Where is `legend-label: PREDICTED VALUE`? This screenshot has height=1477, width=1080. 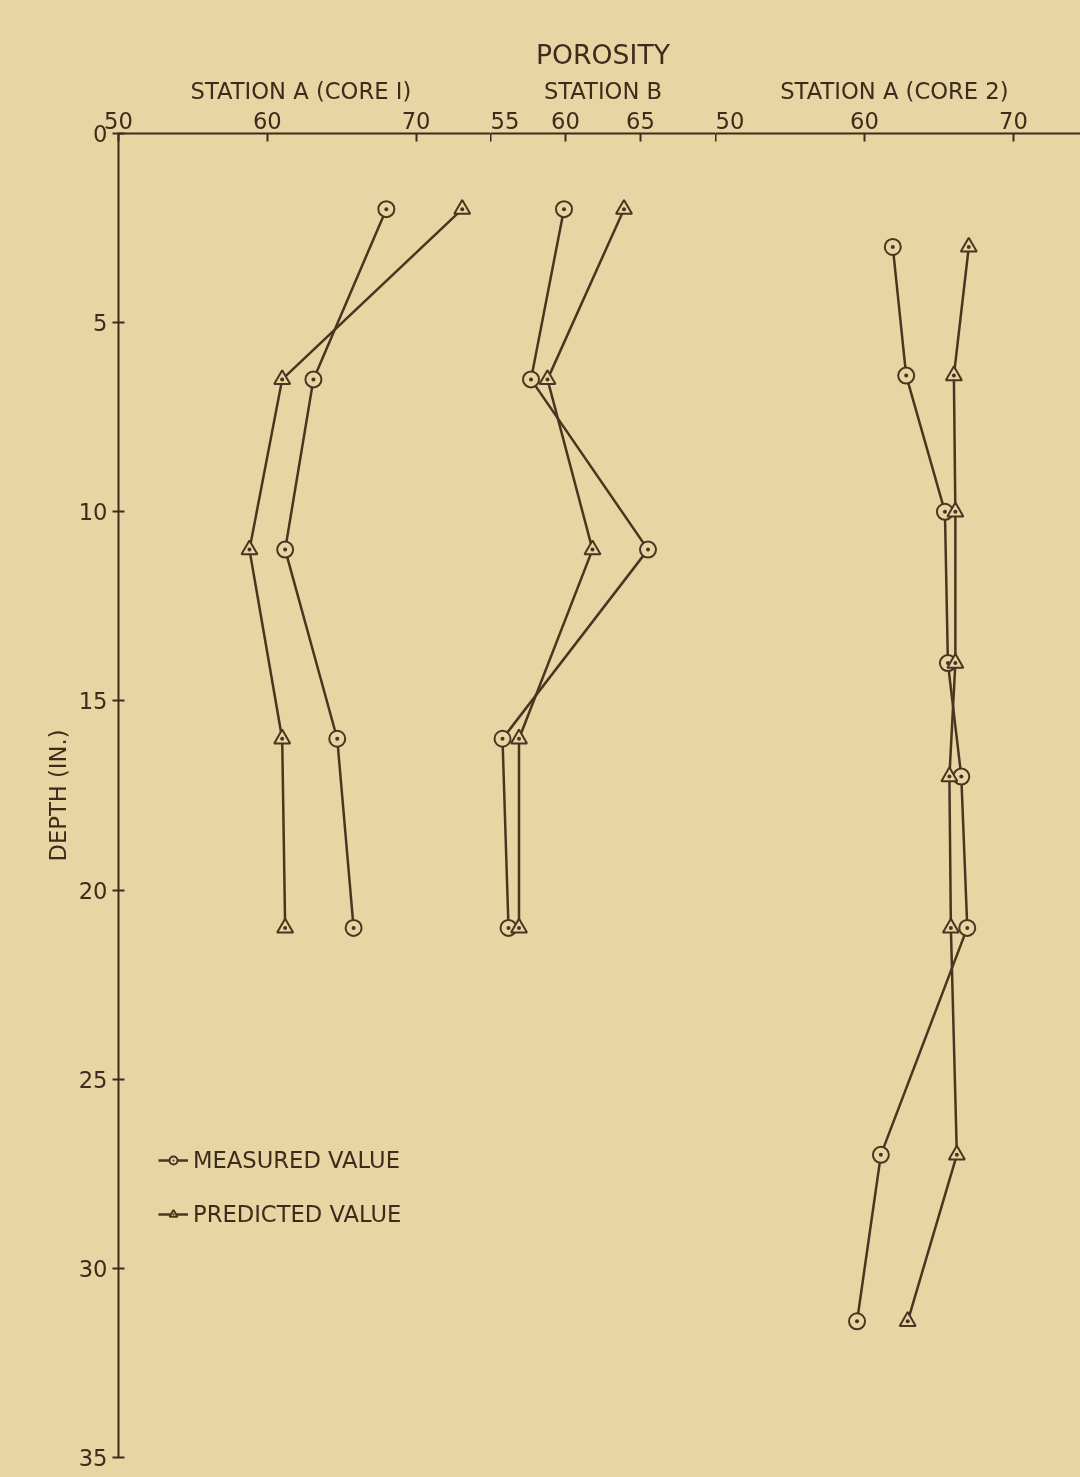
legend-label: PREDICTED VALUE is located at coordinates (297, 1214).